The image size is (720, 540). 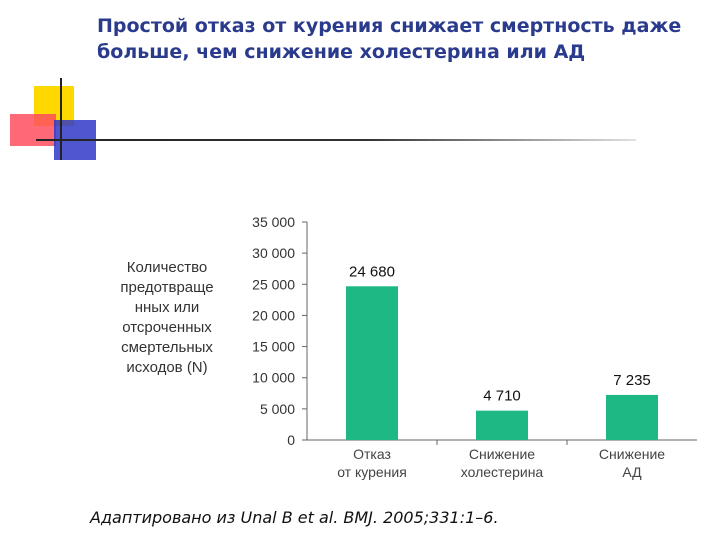 What do you see at coordinates (167, 327) in the screenshot?
I see `y-axis-label-line: отсроченных` at bounding box center [167, 327].